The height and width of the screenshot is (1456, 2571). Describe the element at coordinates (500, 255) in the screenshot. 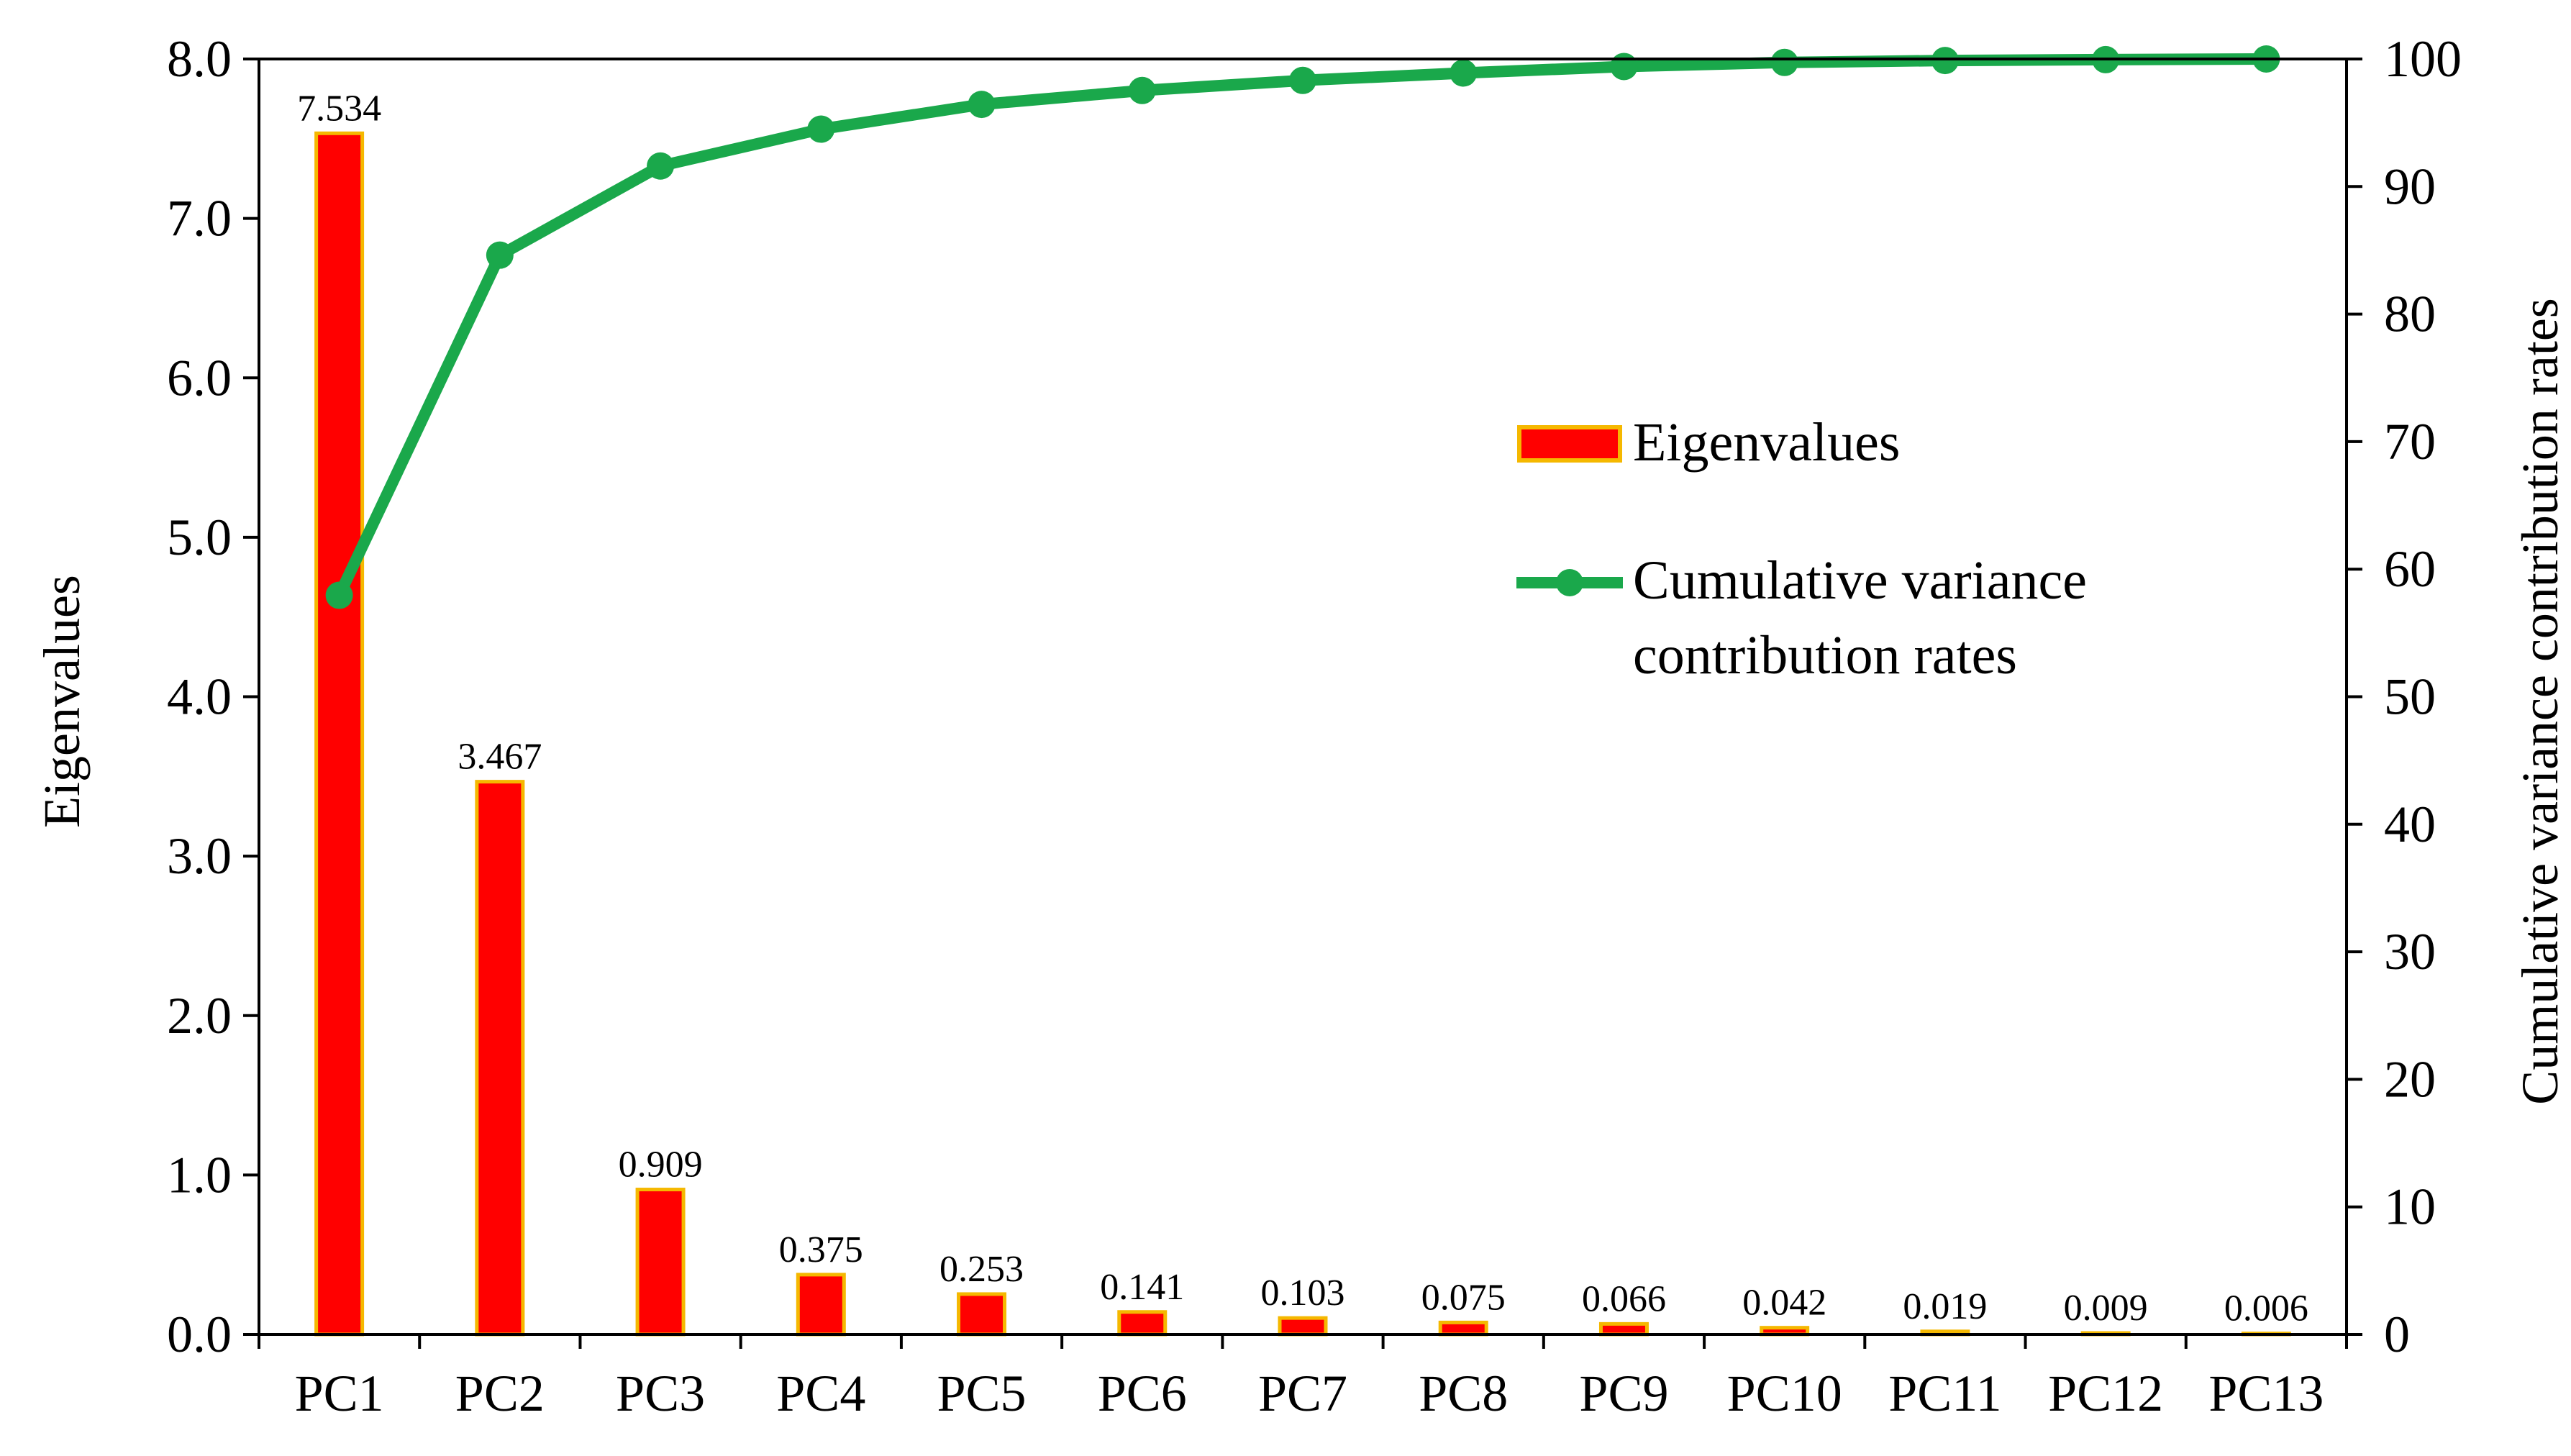

I see `cumulative-point-PC2` at that location.